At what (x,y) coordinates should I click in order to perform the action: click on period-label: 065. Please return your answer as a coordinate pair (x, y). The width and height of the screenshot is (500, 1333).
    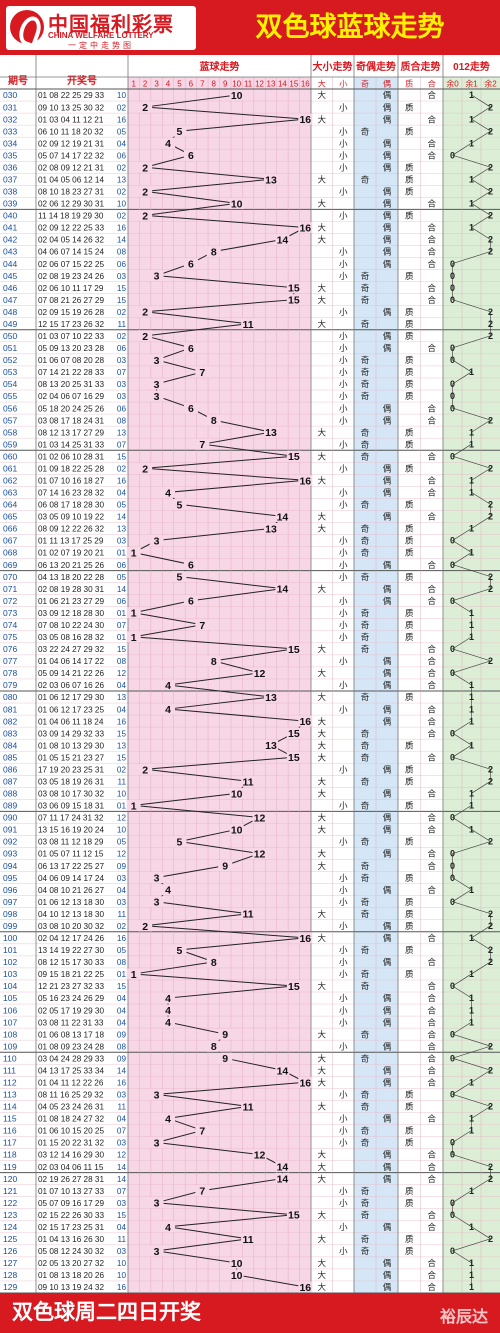
    Looking at the image, I should click on (10, 517).